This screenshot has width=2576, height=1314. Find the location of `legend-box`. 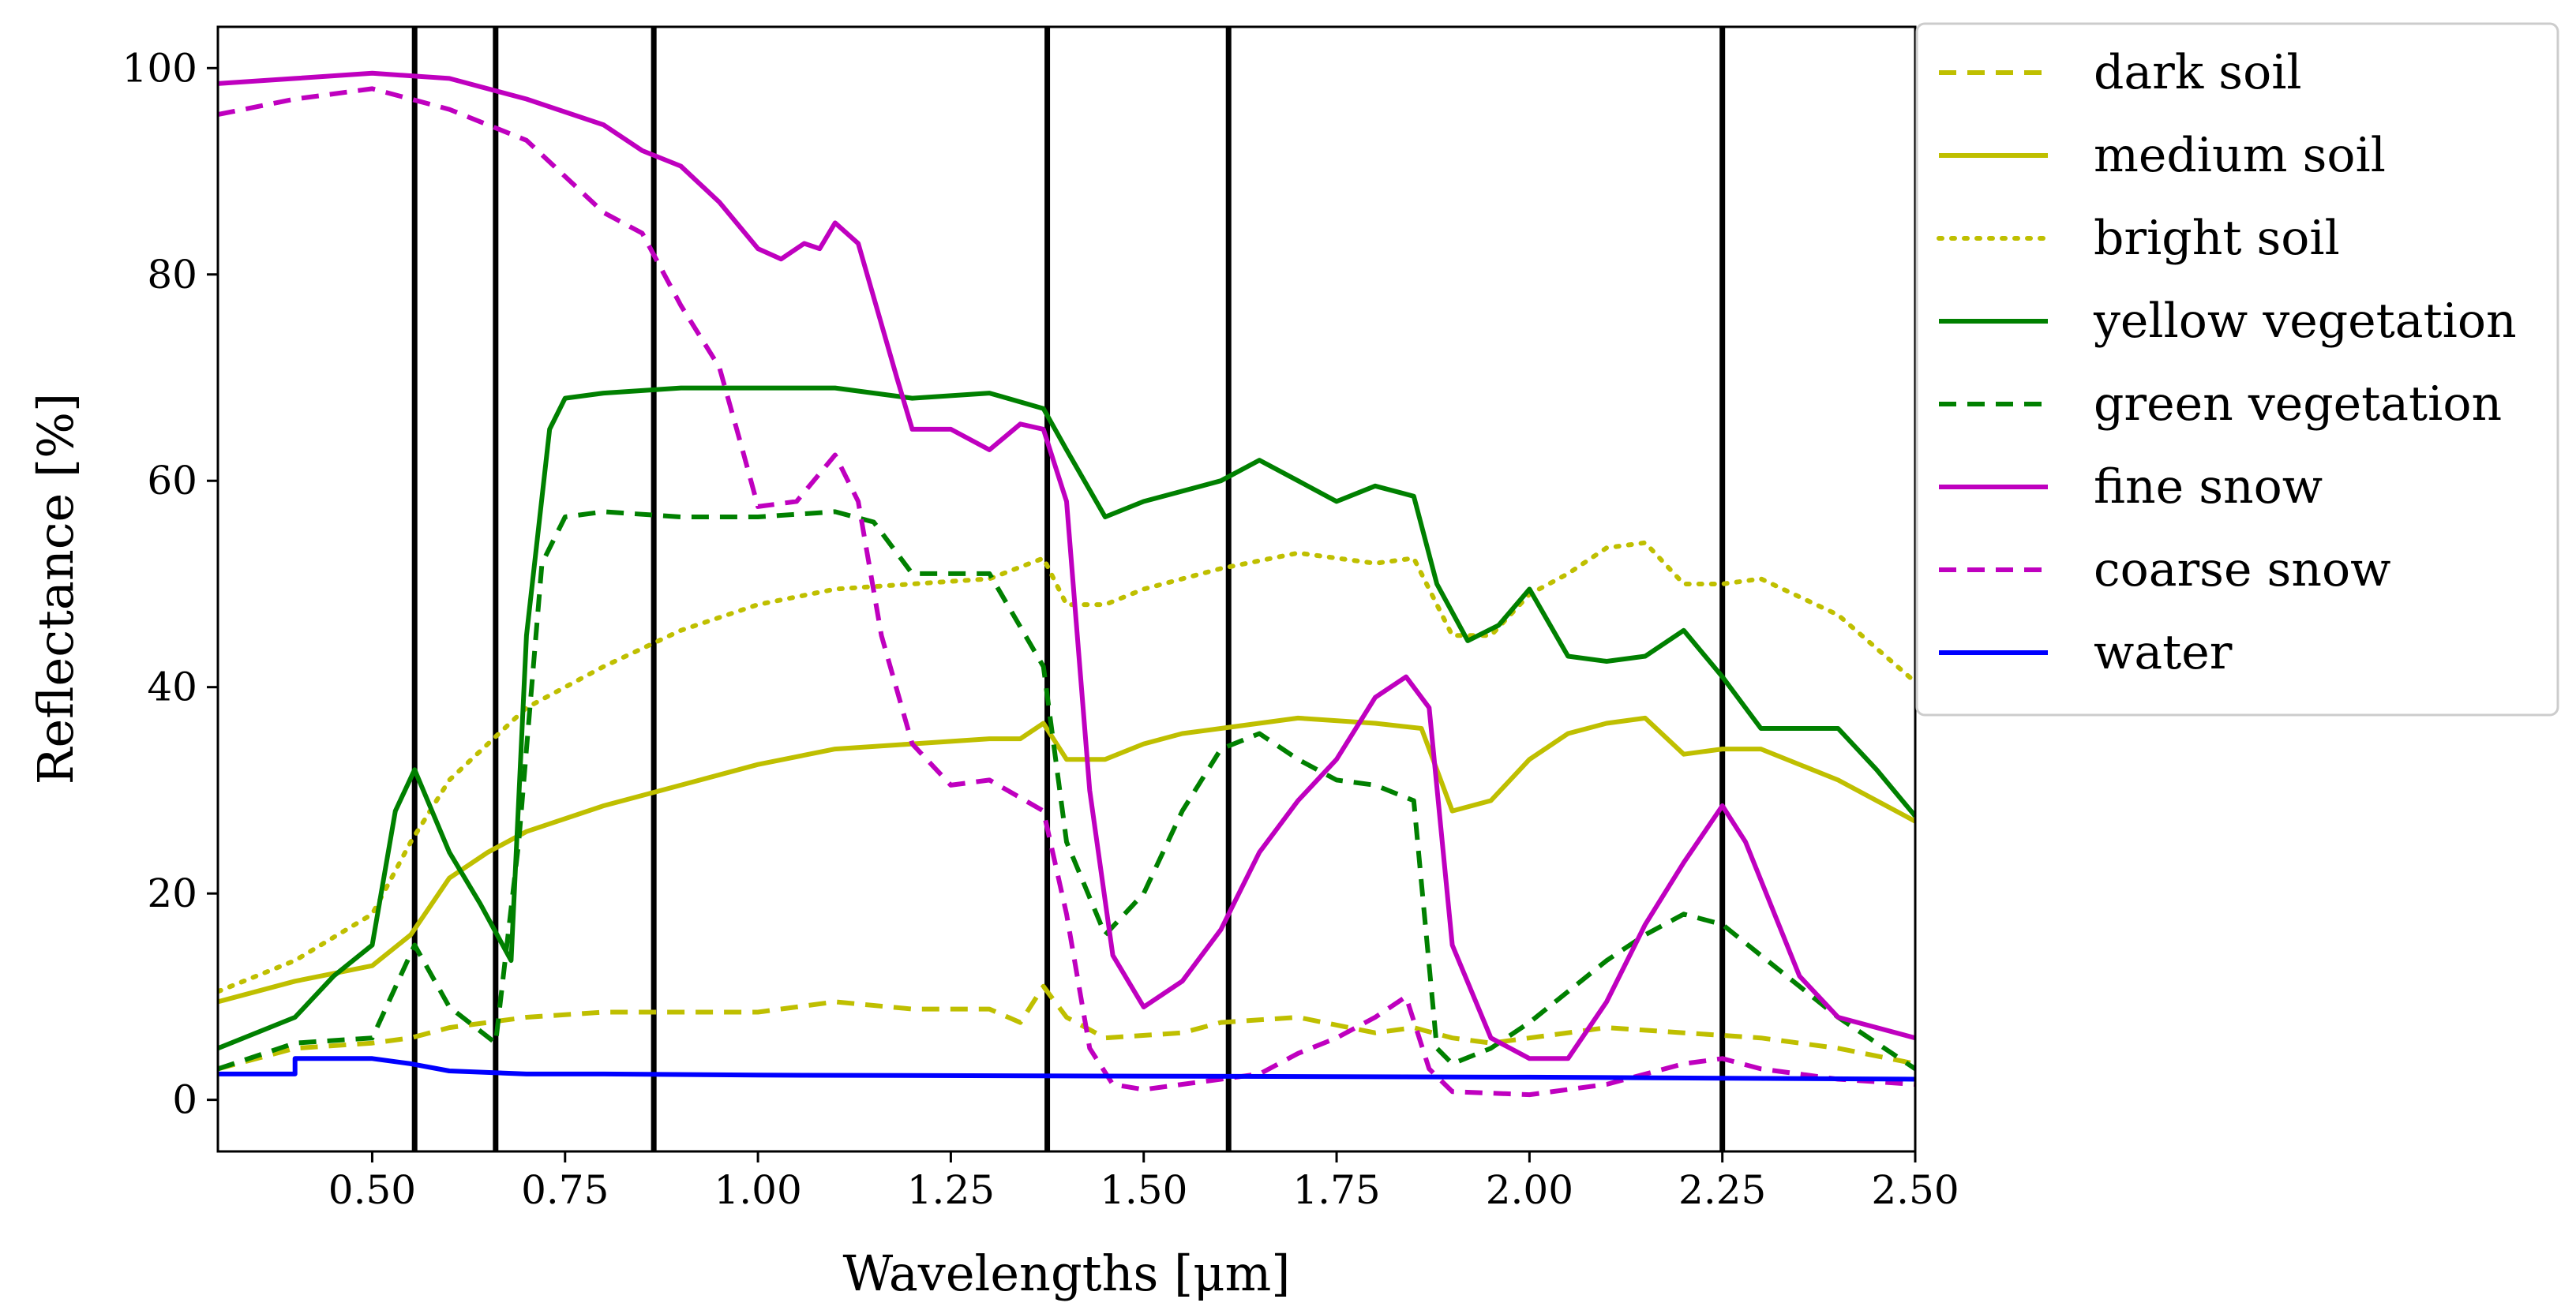

legend-box is located at coordinates (2237, 369).